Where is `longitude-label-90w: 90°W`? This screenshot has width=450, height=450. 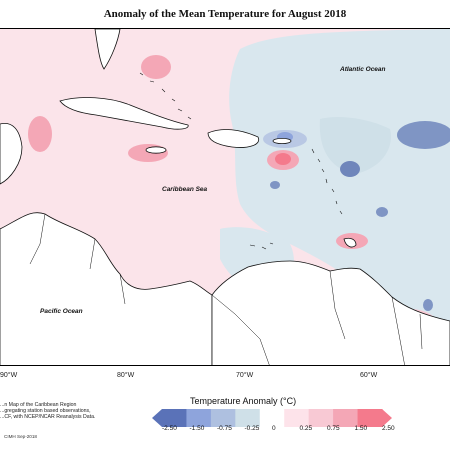 longitude-label-90w: 90°W is located at coordinates (9, 375).